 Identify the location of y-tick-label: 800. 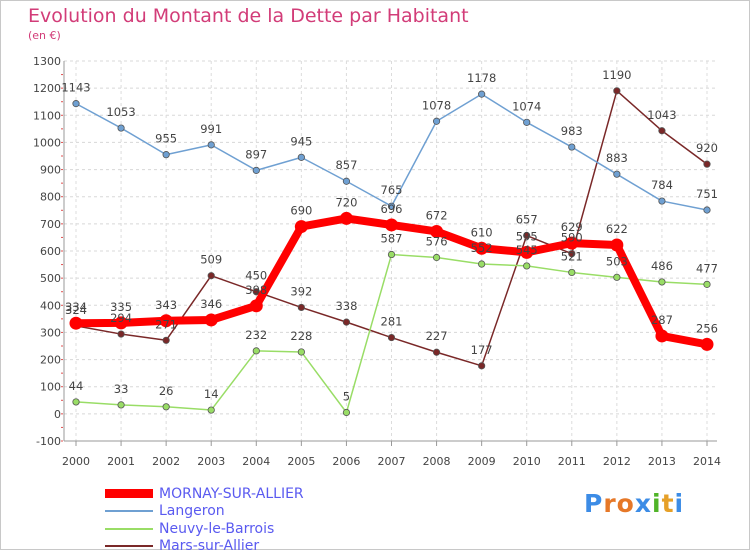
(50, 197).